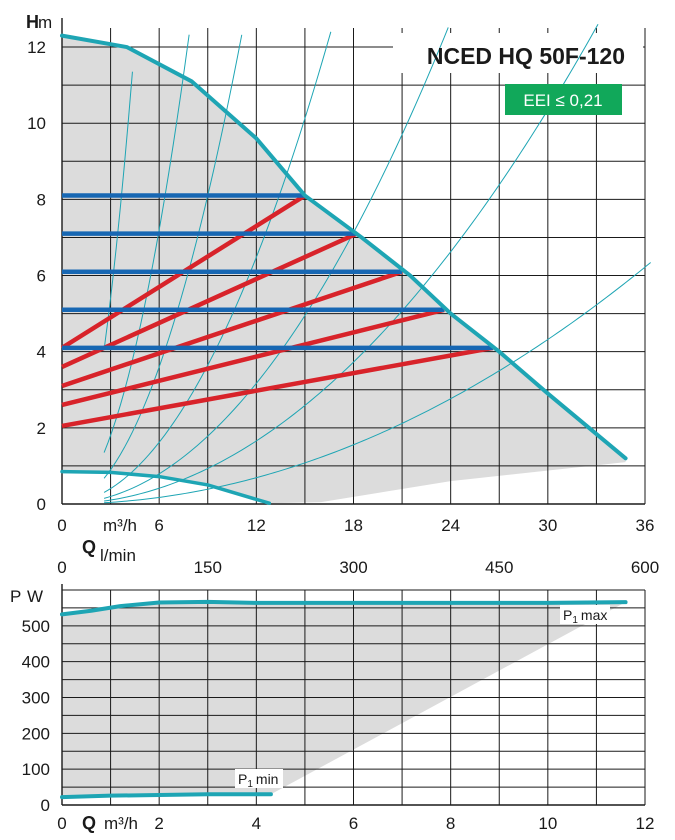  What do you see at coordinates (36, 698) in the screenshot?
I see `power-y-tick-label: 300` at bounding box center [36, 698].